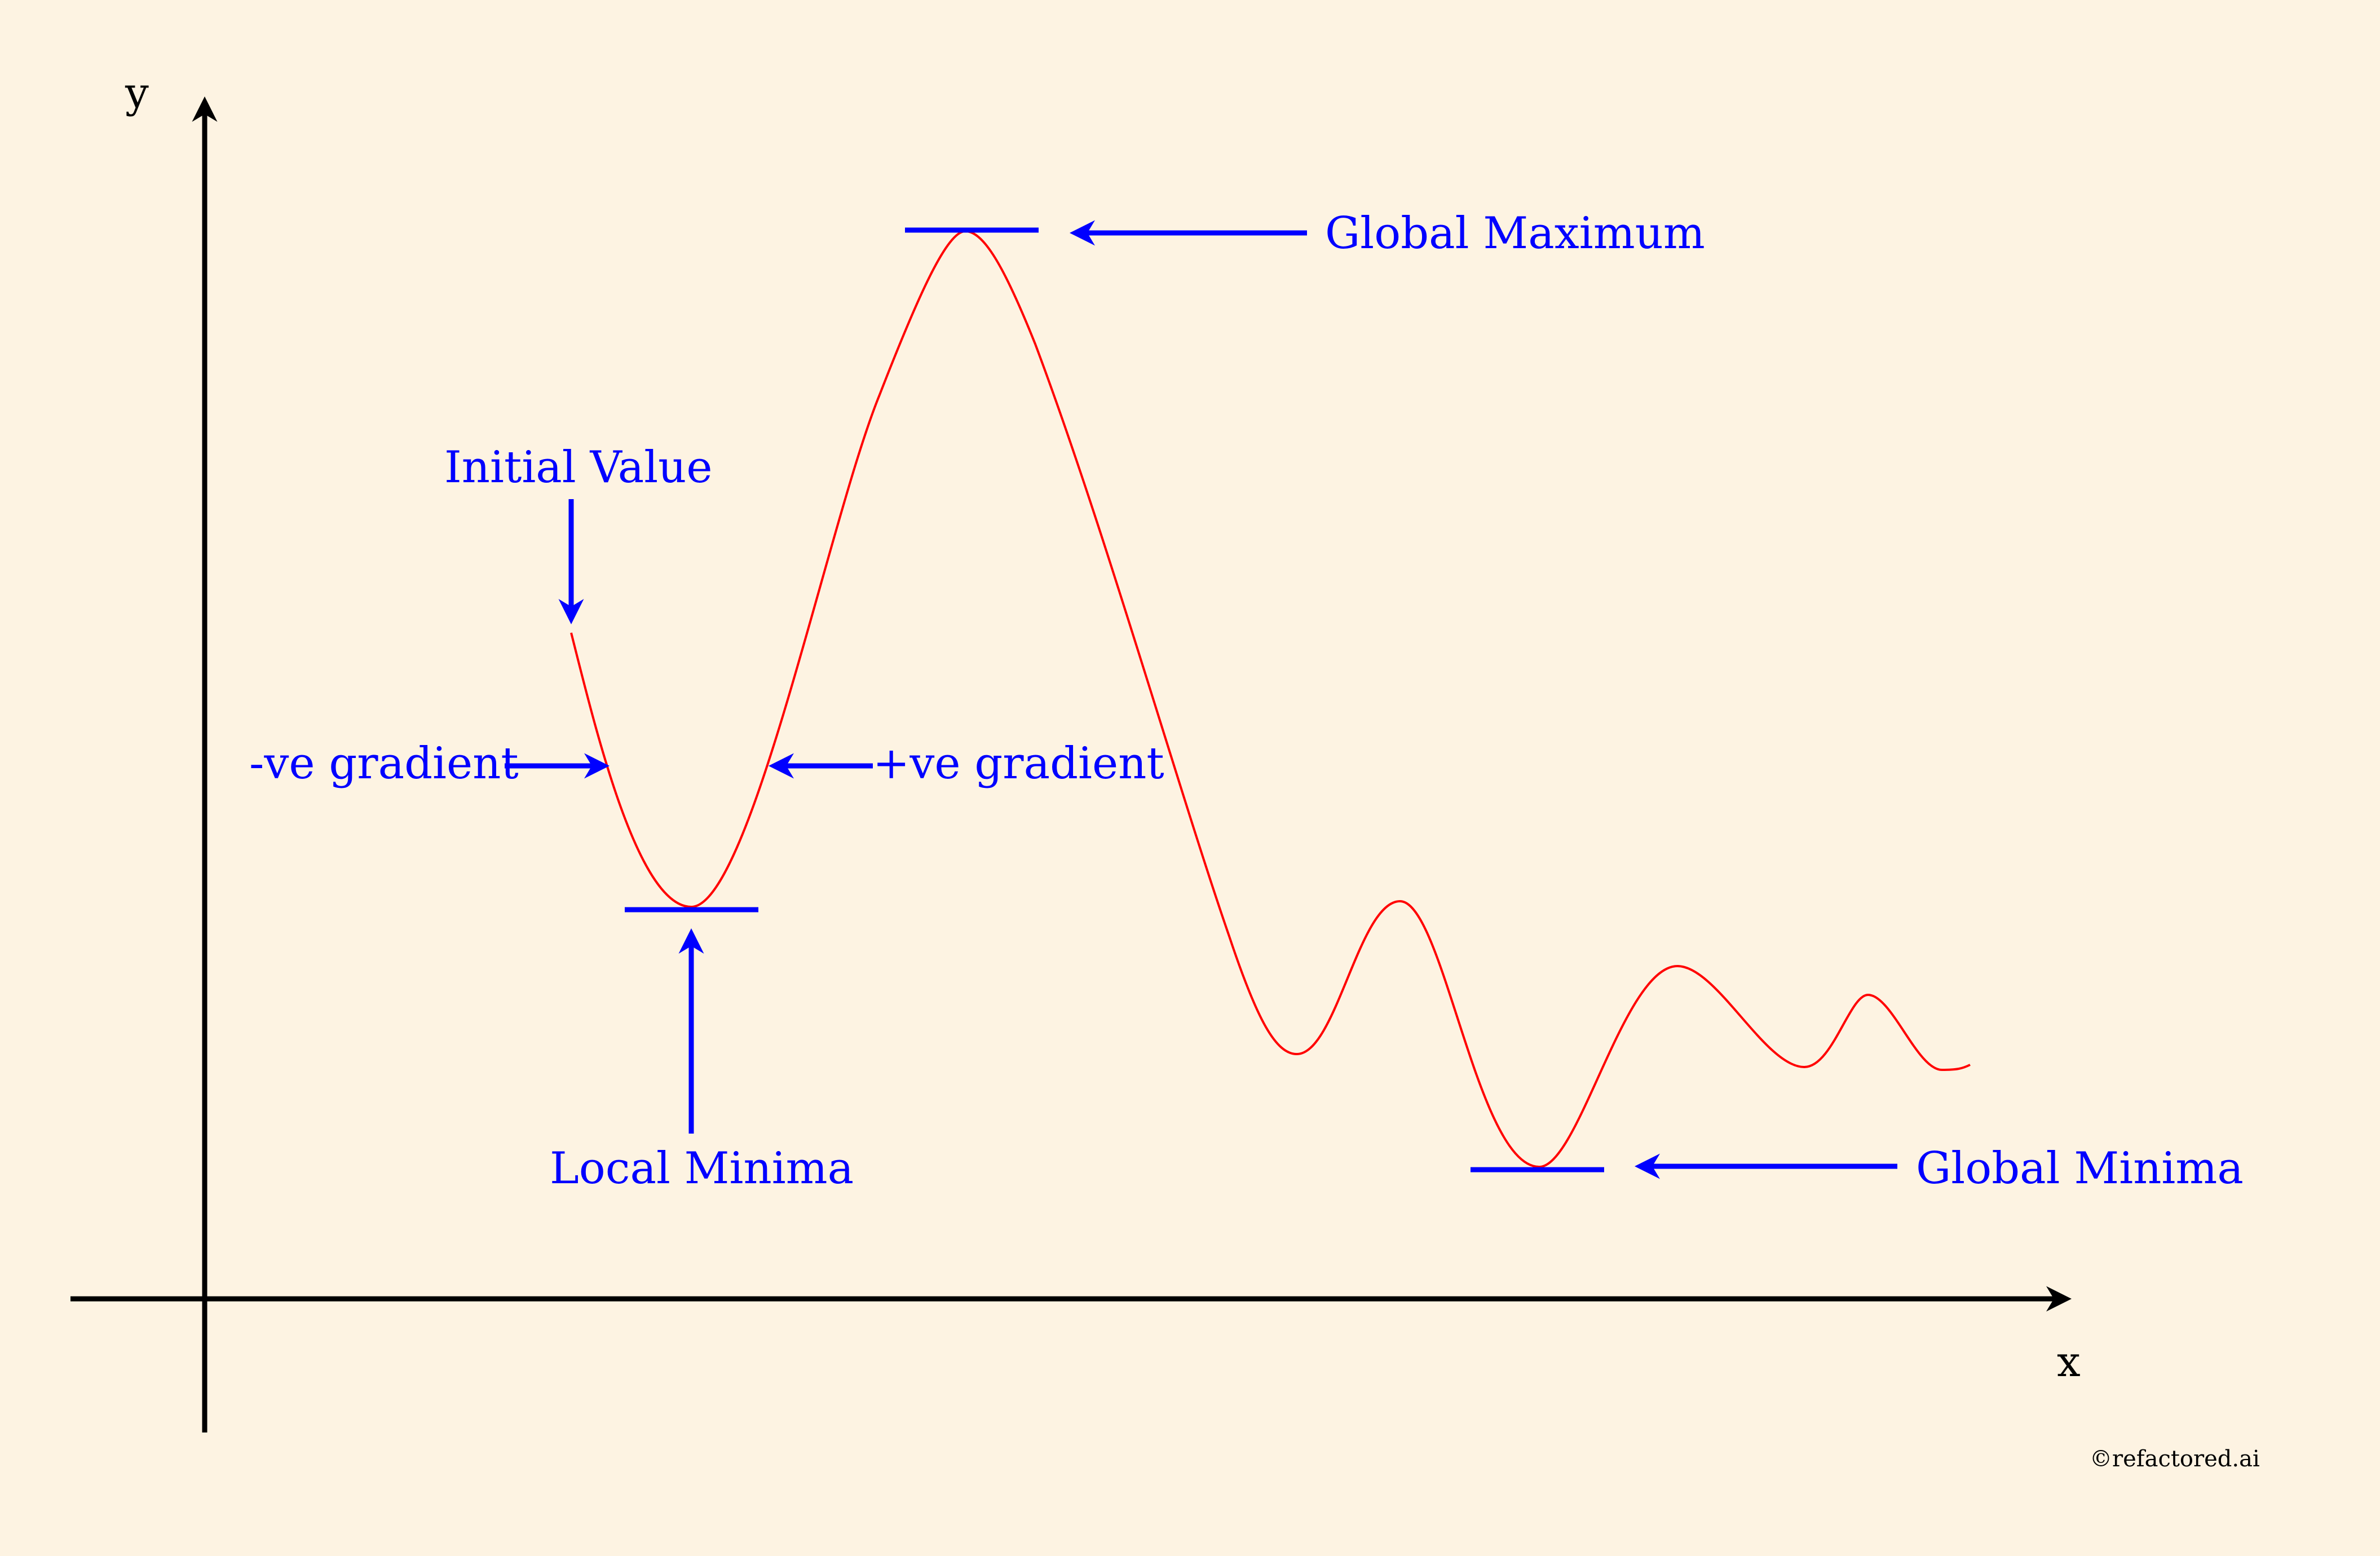 This screenshot has width=2380, height=1556. I want to click on negative-gradient-label: -ve gradient, so click(384, 763).